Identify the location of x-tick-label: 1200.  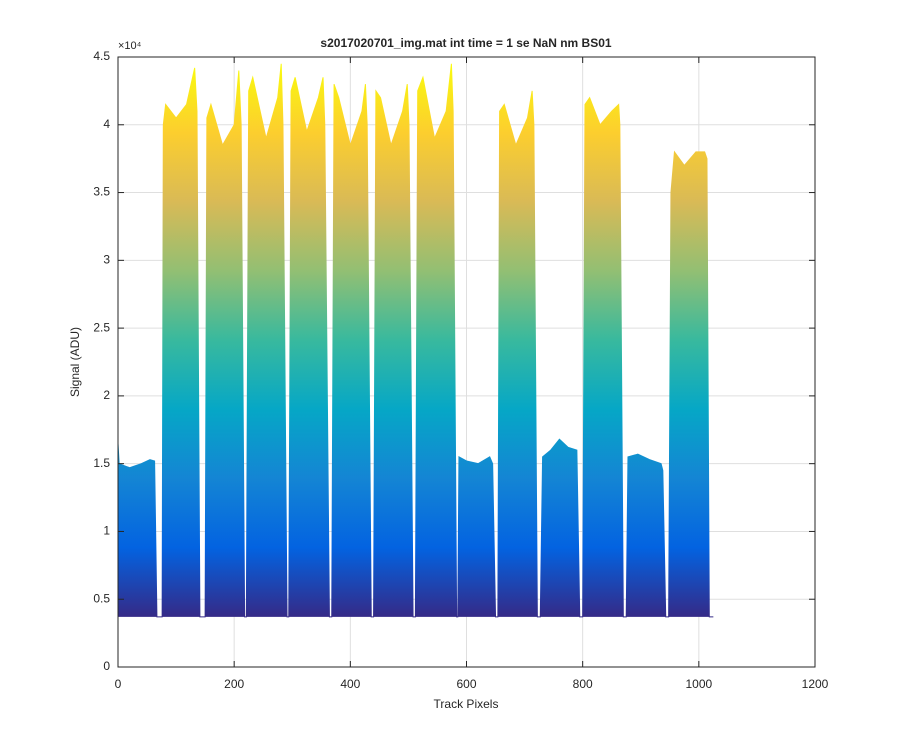
(815, 684).